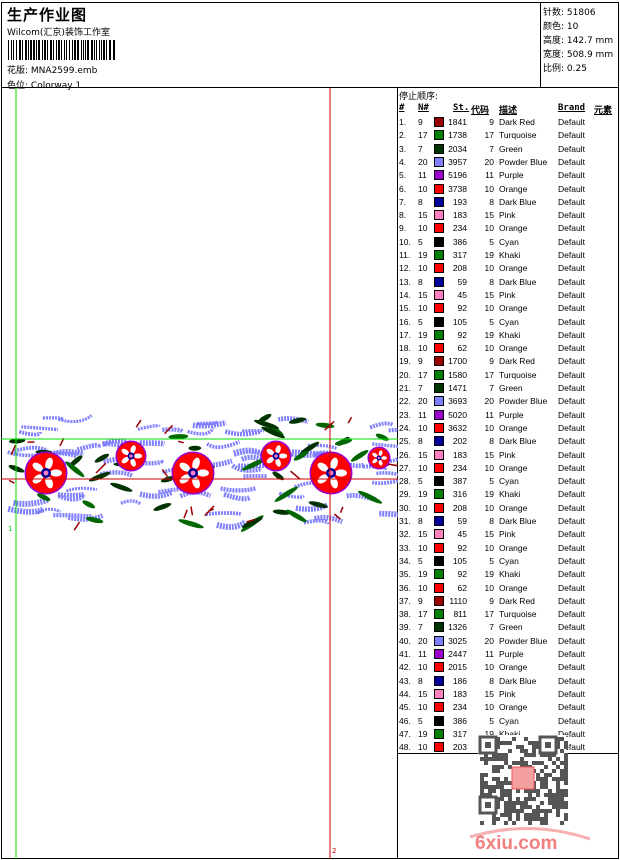 The width and height of the screenshot is (620, 860). I want to click on row-description: Orange, so click(513, 547).